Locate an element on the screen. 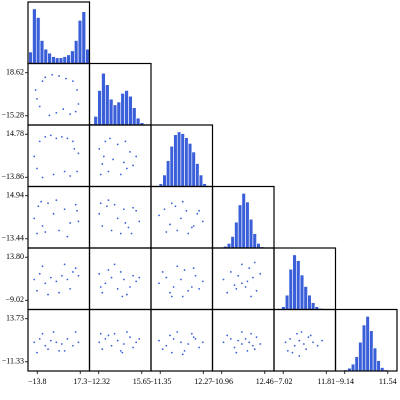 The width and height of the screenshot is (400, 400). x-tick-label: −7.02 is located at coordinates (283, 381).